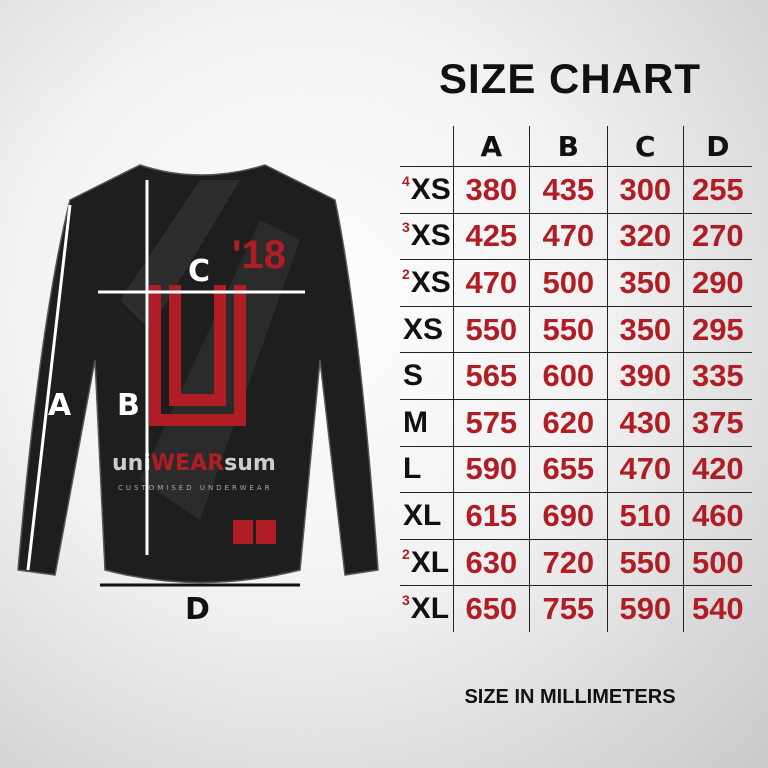  What do you see at coordinates (645, 236) in the screenshot?
I see `cell-c: 320` at bounding box center [645, 236].